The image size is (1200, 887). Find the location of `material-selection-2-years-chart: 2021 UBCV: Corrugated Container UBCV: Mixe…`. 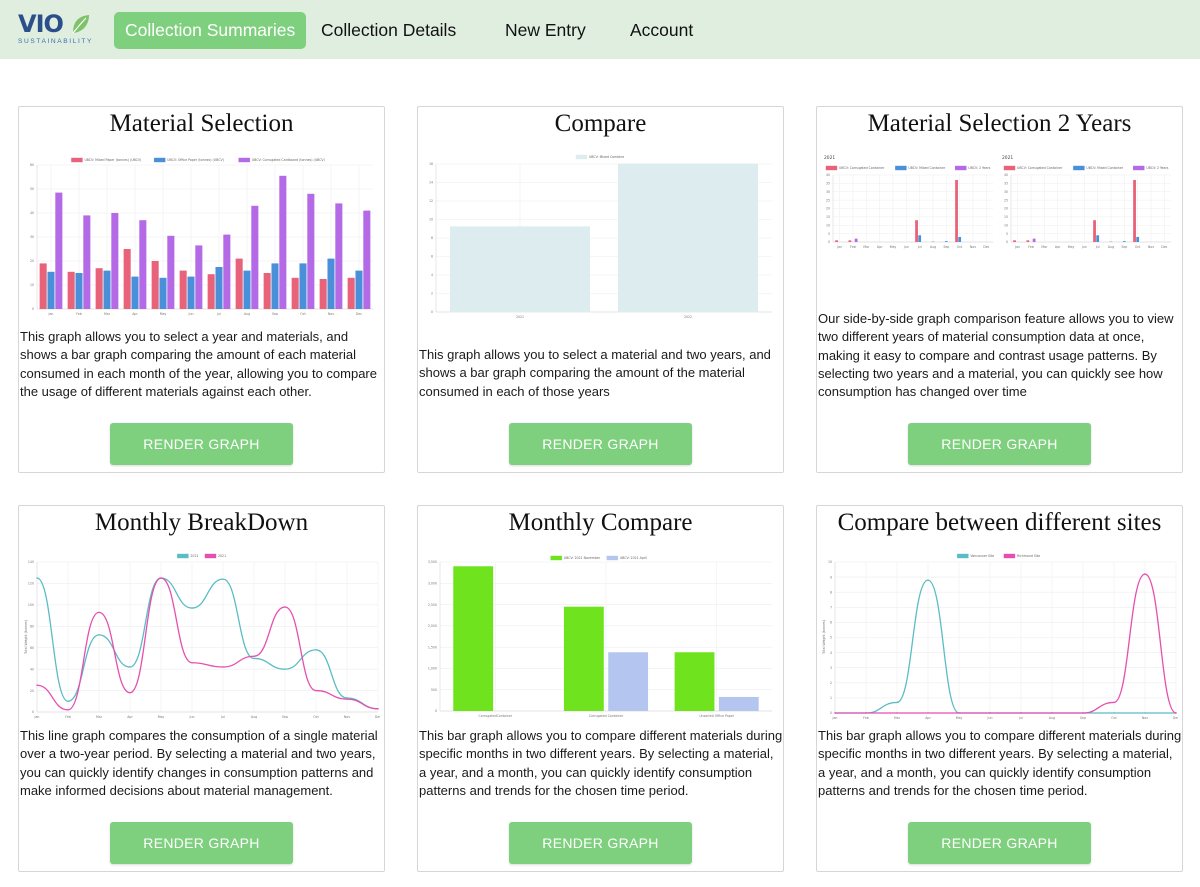

material-selection-2-years-chart: 2021 UBCV: Corrugated Container UBCV: Mixe… is located at coordinates (997, 202).